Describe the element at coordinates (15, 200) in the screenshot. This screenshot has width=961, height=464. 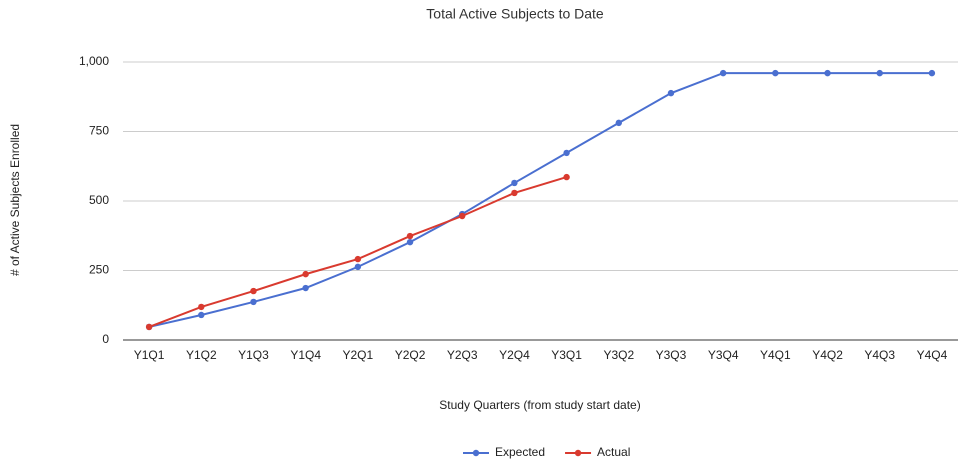
I see `y-axis-label: # of Active Subjects Enrolled` at that location.